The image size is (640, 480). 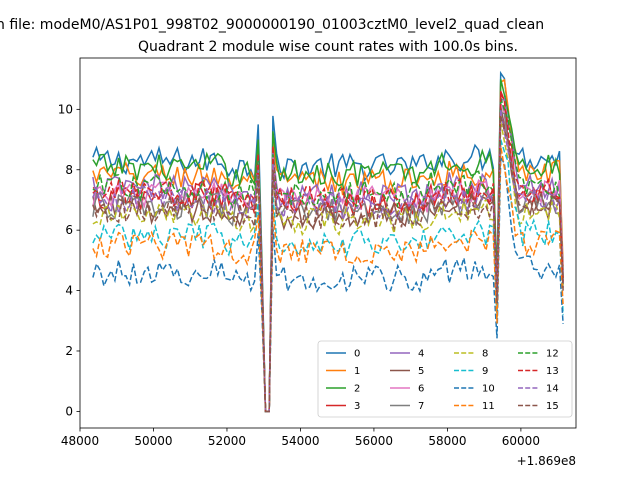 I want to click on y-tick-label: 0, so click(x=69, y=411).